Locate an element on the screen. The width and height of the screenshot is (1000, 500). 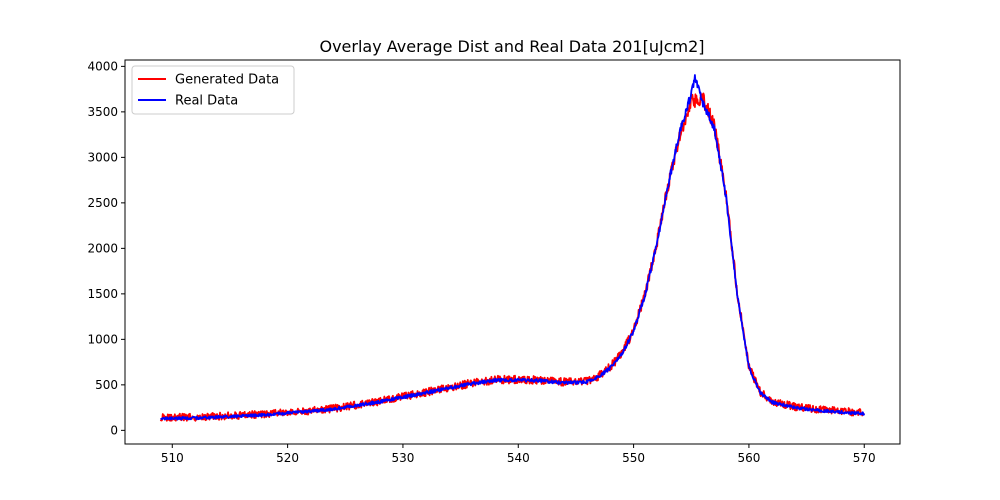
x-tick-label: 510 is located at coordinates (172, 458).